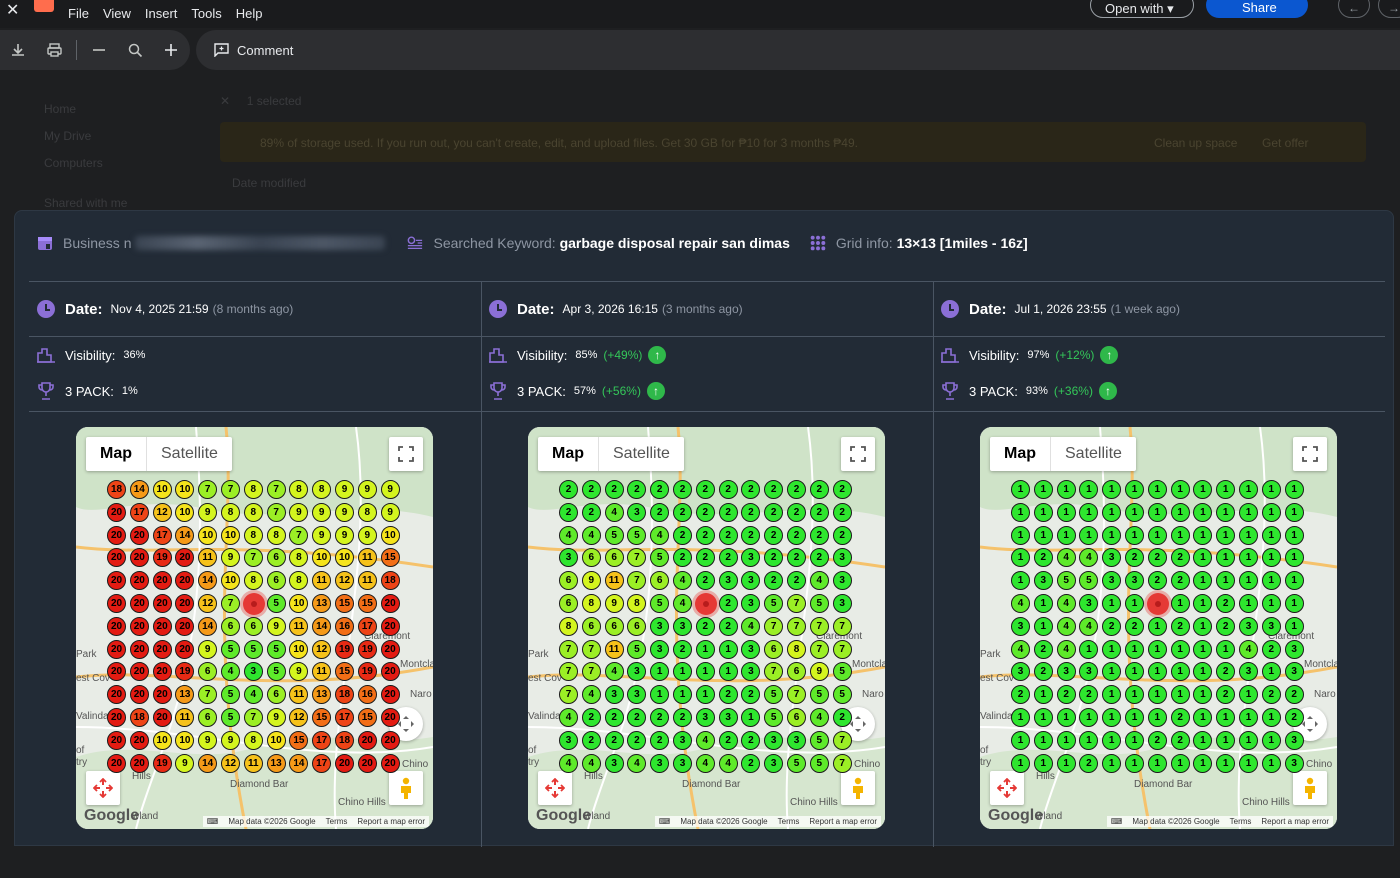 The height and width of the screenshot is (878, 1400). I want to click on satellite-tab: Satellite, so click(641, 453).